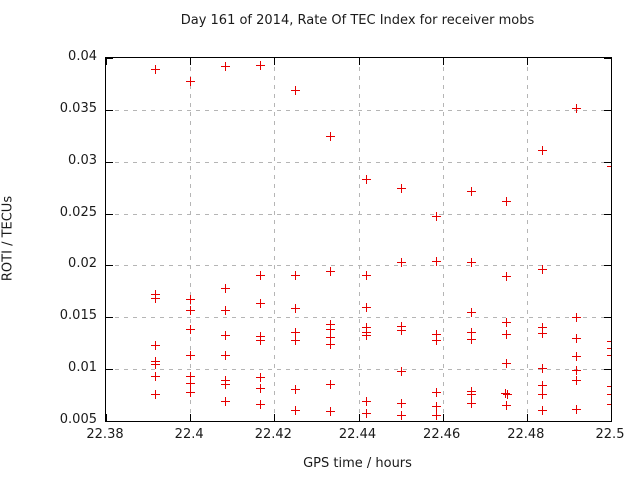 The width and height of the screenshot is (640, 480). What do you see at coordinates (357, 463) in the screenshot?
I see `x-axis-label: GPS time / hours` at bounding box center [357, 463].